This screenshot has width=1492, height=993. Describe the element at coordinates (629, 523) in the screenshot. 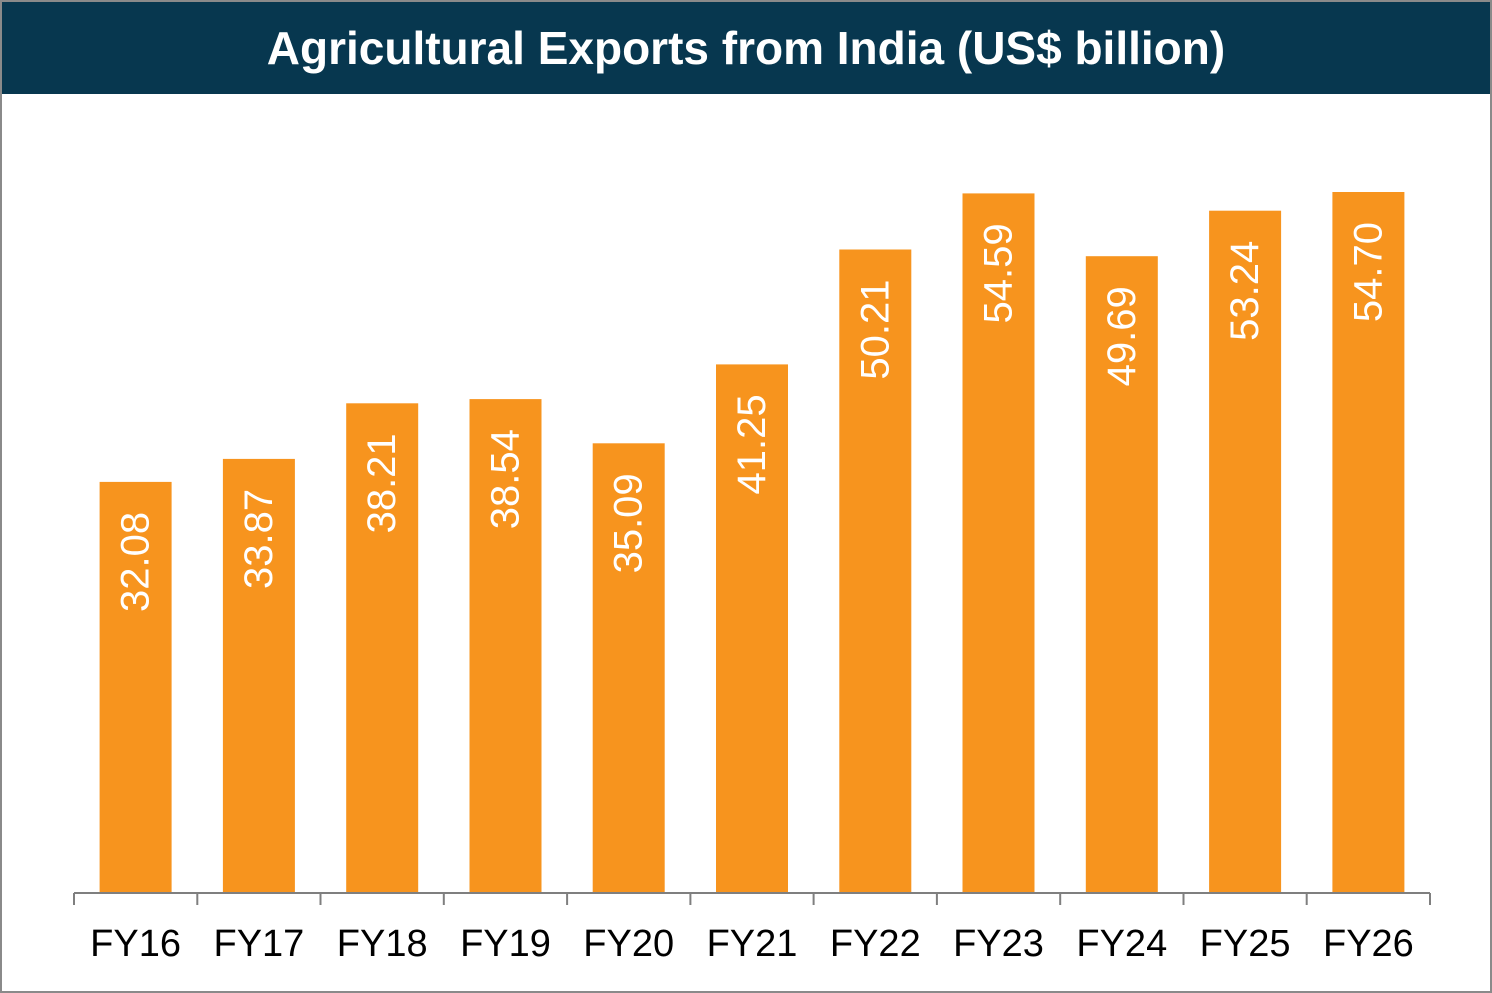

I see `data-label-fy20: 35.09` at that location.